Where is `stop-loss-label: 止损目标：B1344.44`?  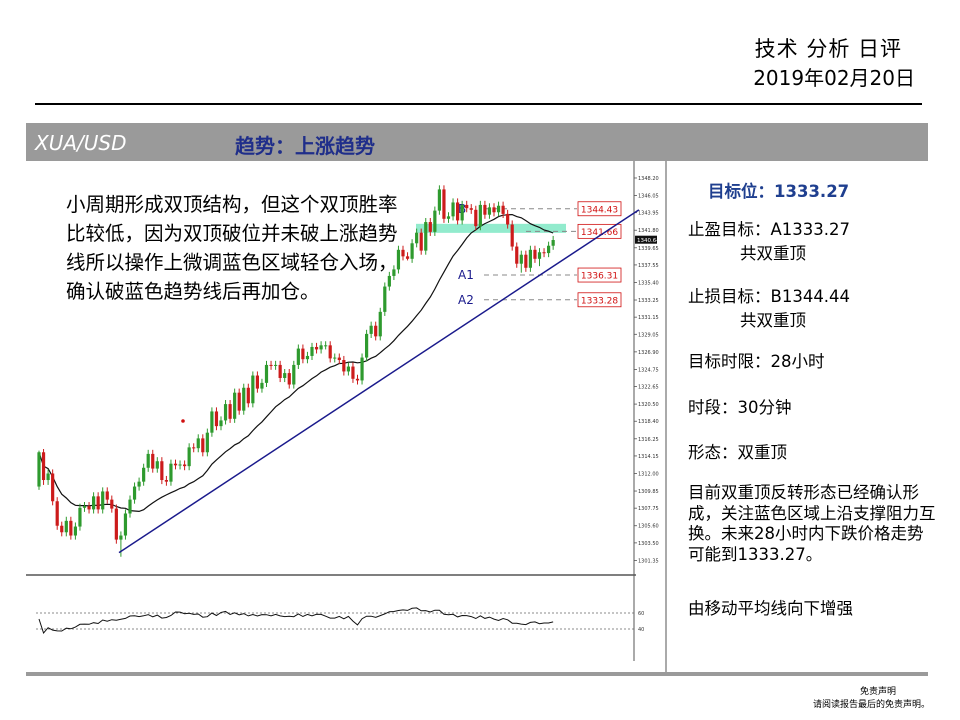
stop-loss-label: 止损目标：B1344.44 is located at coordinates (769, 296).